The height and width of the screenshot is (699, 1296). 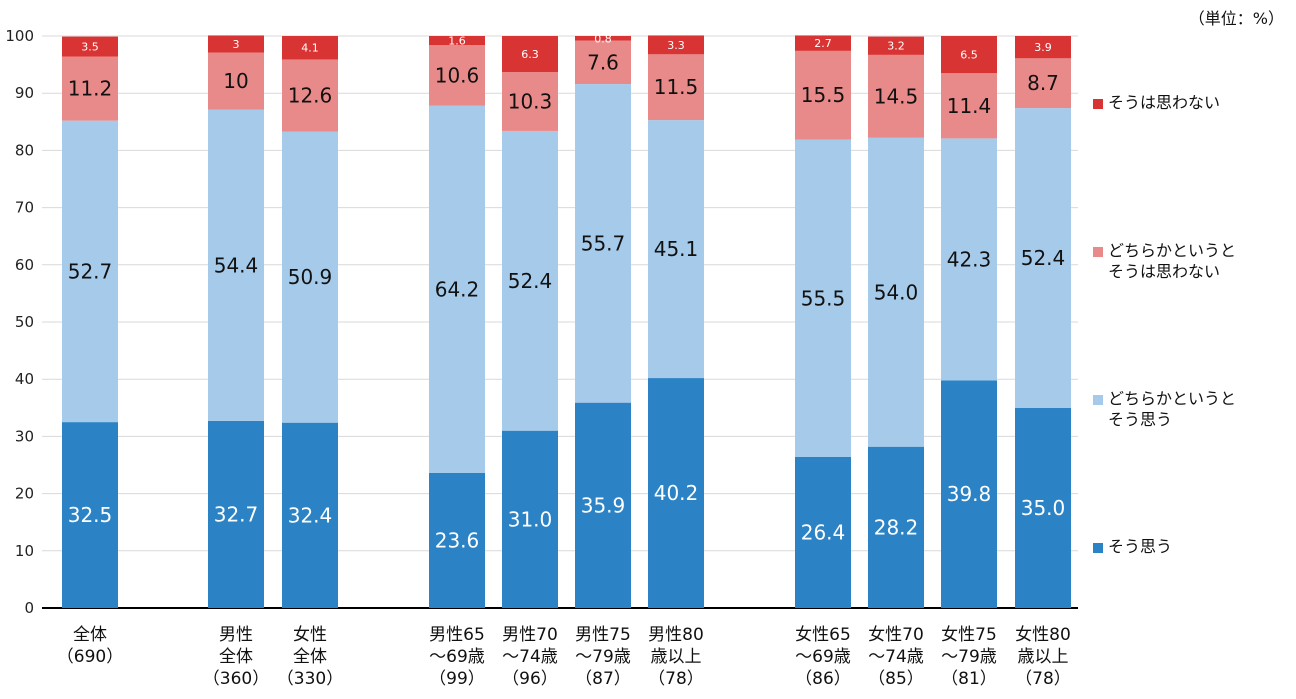 What do you see at coordinates (457, 679) in the screenshot?
I see `x-tick-line: （99）` at bounding box center [457, 679].